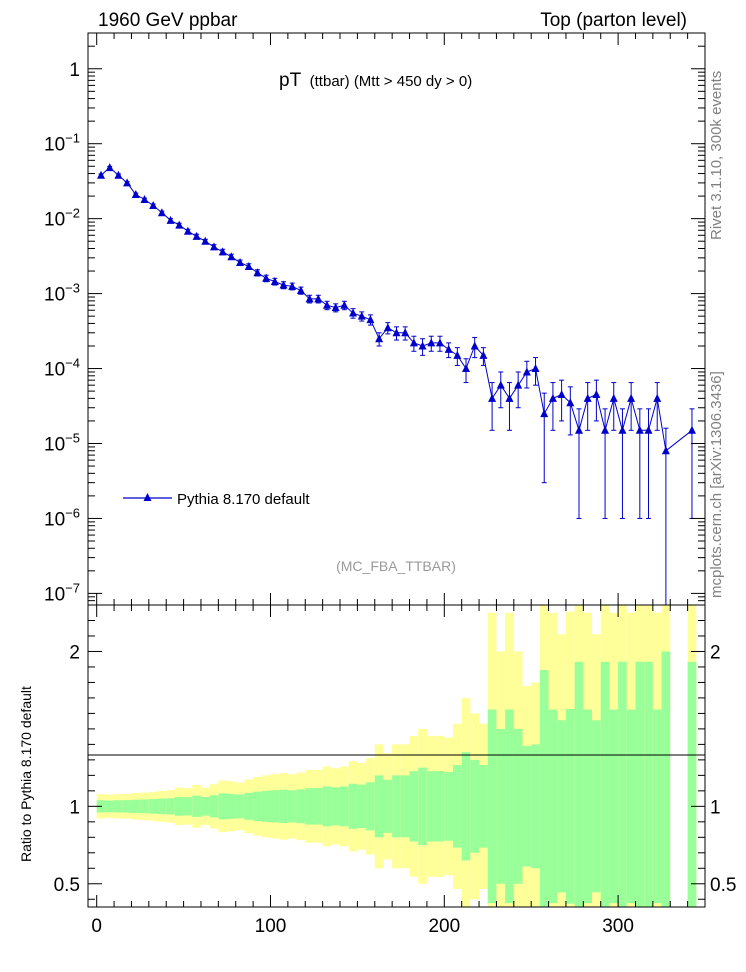  What do you see at coordinates (715, 807) in the screenshot?
I see `ratio-y-tick-label-right: 1` at bounding box center [715, 807].